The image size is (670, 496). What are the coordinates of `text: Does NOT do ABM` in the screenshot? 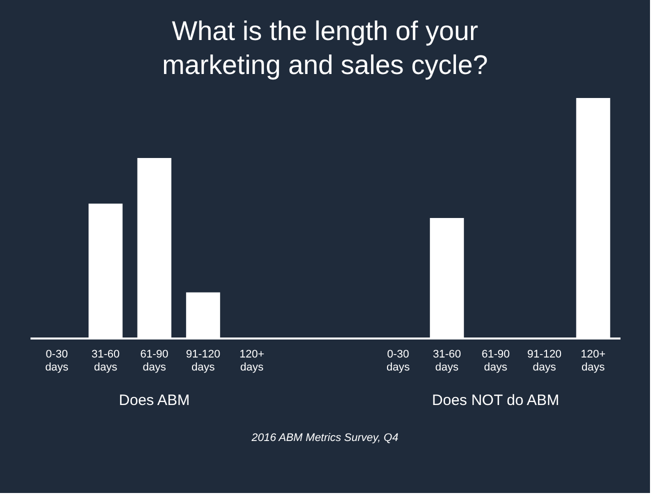 It's located at (496, 400).